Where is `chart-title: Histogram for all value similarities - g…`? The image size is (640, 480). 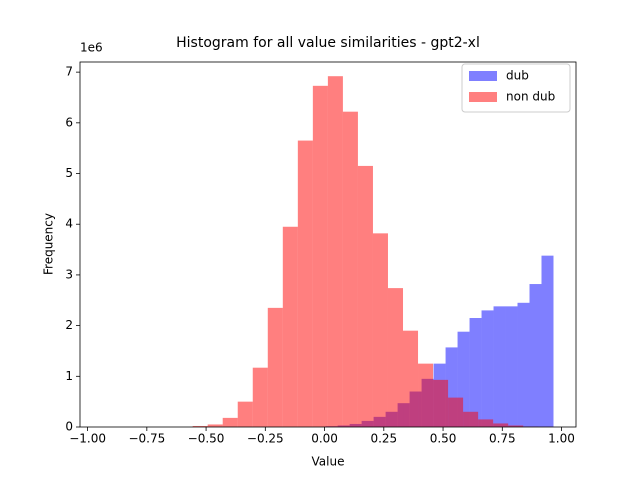
chart-title: Histogram for all value similarities - g… is located at coordinates (328, 43).